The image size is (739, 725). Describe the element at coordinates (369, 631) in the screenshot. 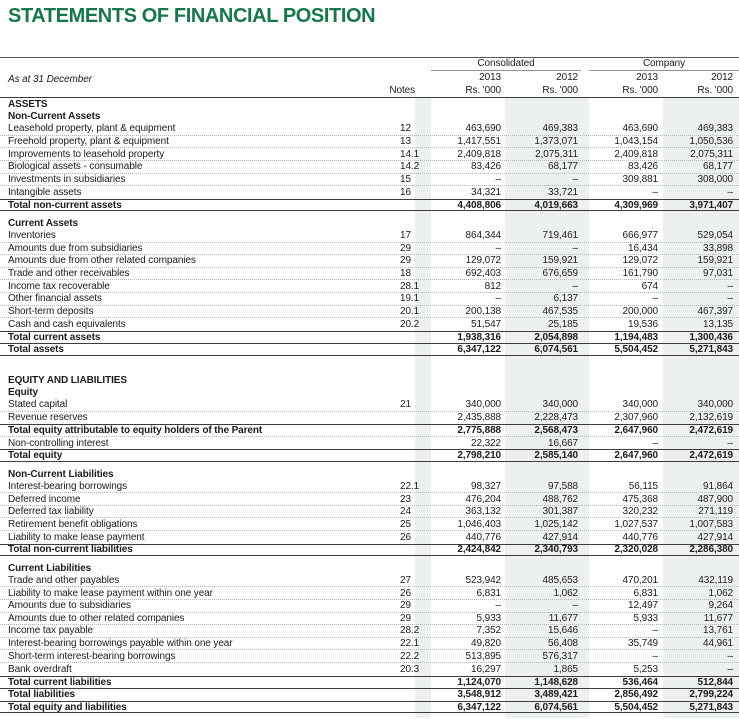

I see `table-row: Income tax payable 28.2 7,352 15,646 – 13,761` at that location.